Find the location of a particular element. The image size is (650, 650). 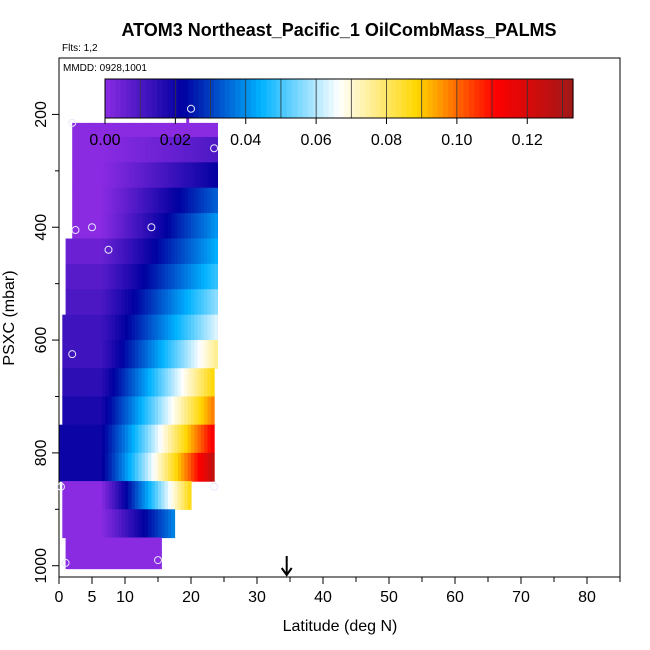

x-tick-label: 70 is located at coordinates (521, 597).